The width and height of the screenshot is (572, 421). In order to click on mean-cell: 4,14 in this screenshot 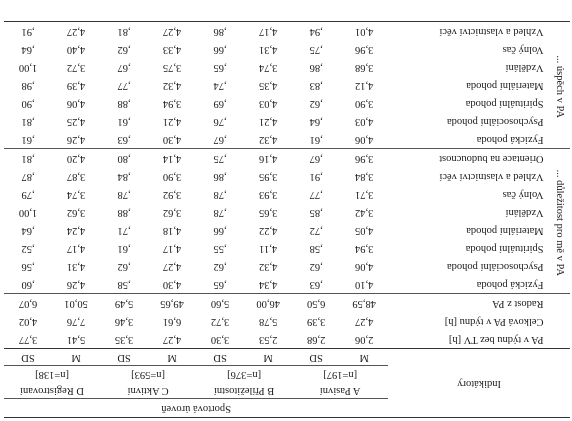, I will do `click(172, 159)`.